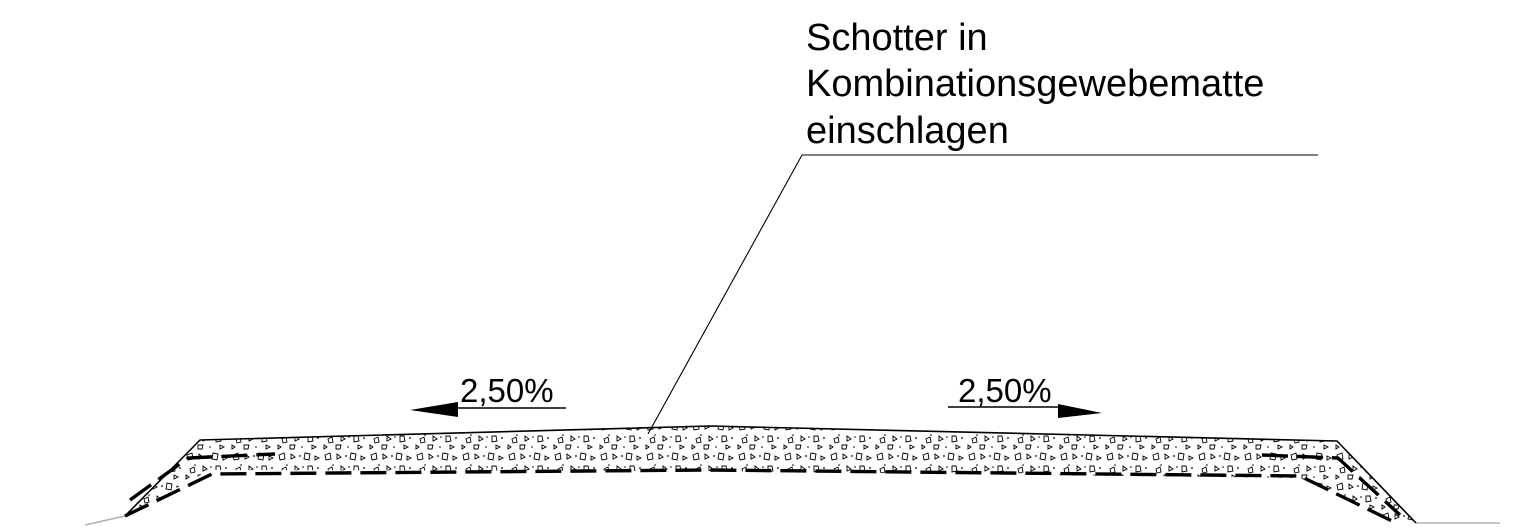 Image resolution: width=1513 pixels, height=528 pixels. I want to click on annotation-line-3: einschlagen, so click(907, 131).